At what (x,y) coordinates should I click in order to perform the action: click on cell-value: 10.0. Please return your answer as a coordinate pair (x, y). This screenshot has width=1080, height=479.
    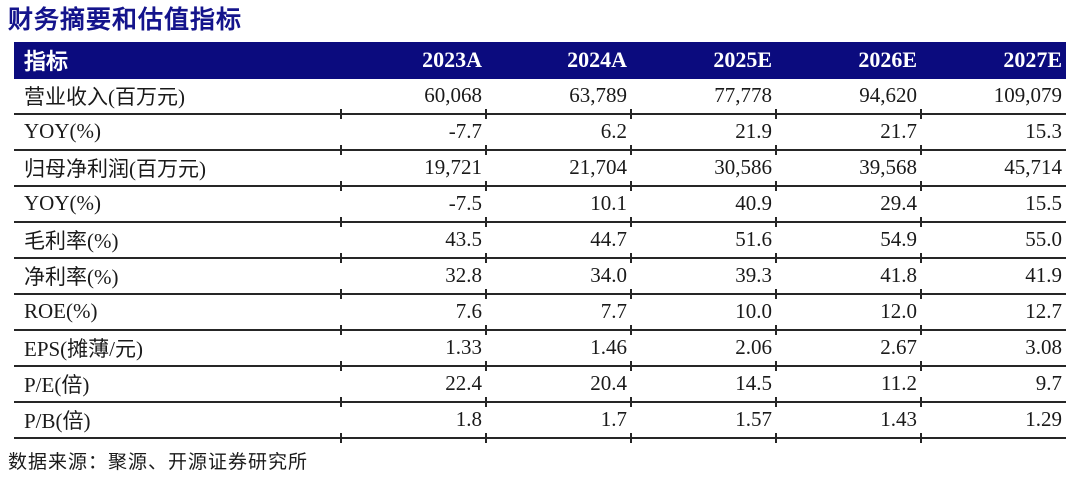
    Looking at the image, I should click on (704, 313).